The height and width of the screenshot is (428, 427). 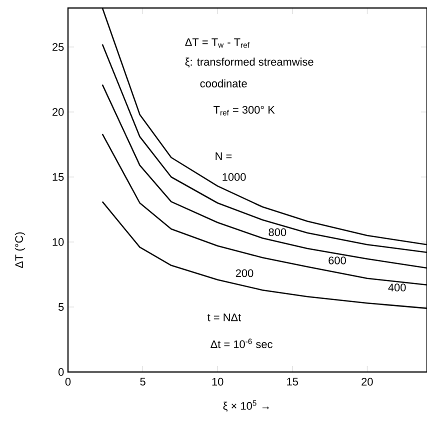 What do you see at coordinates (58, 177) in the screenshot?
I see `y-tick-label: 15` at bounding box center [58, 177].